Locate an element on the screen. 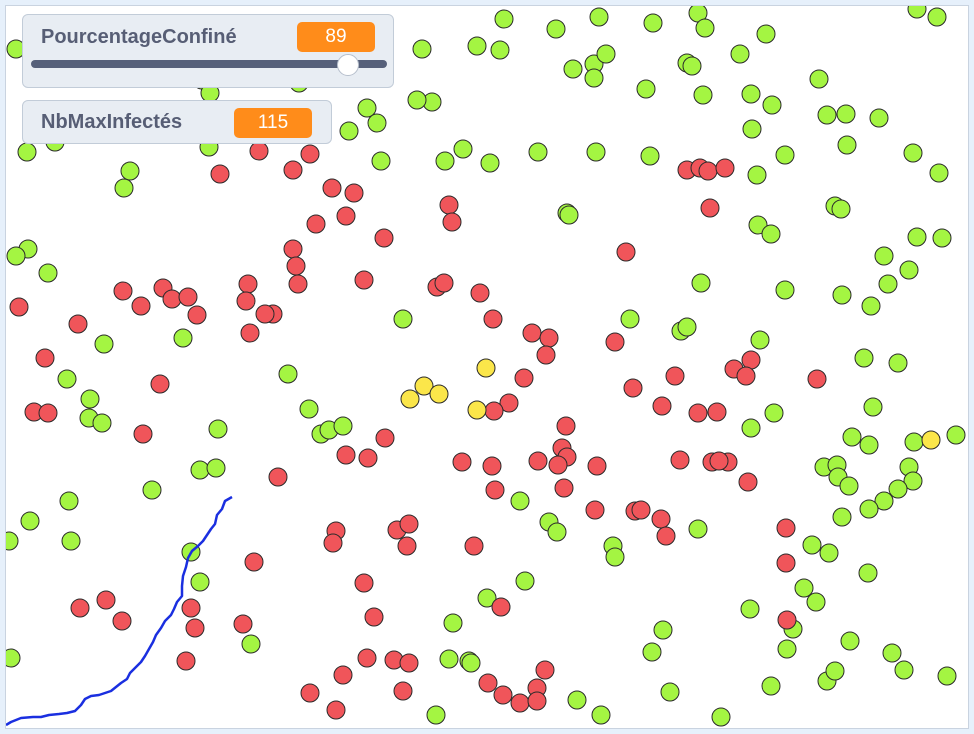 Image resolution: width=974 pixels, height=734 pixels. slider-knob is located at coordinates (347, 65).